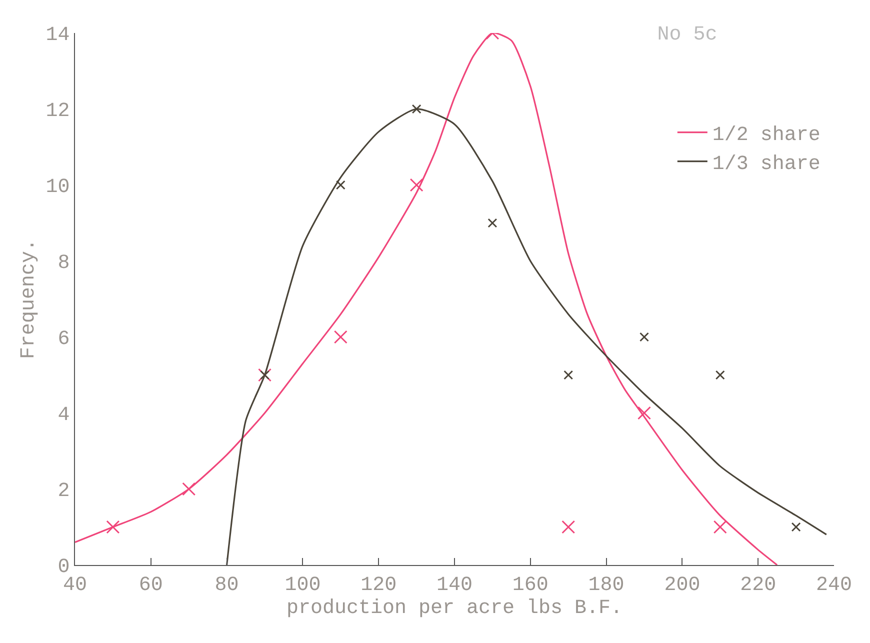  Describe the element at coordinates (834, 586) in the screenshot. I see `x-tick-label: 240` at that location.